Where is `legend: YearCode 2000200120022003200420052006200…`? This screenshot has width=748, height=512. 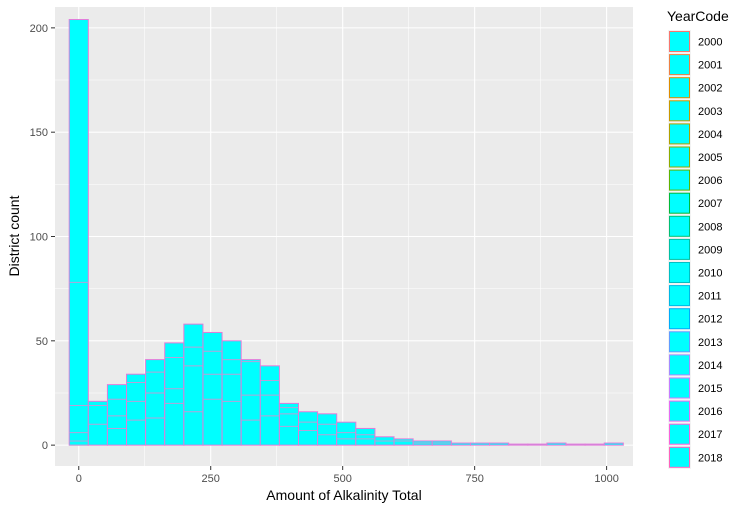 legend: YearCode 2000200120022003200420052006200… is located at coordinates (698, 238).